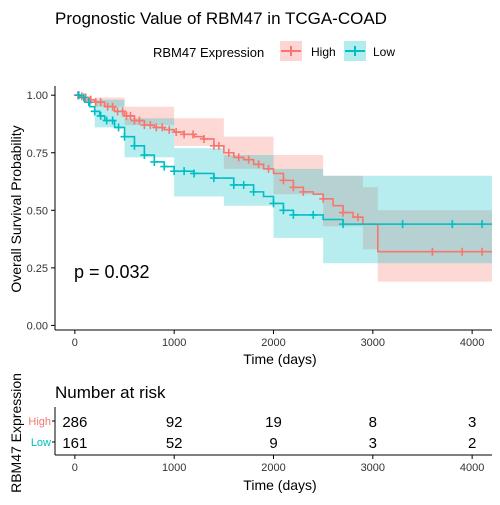 This screenshot has height=505, width=500. I want to click on chart-title: Prognostic Value of RBM47 in TCGA-COAD, so click(221, 18).